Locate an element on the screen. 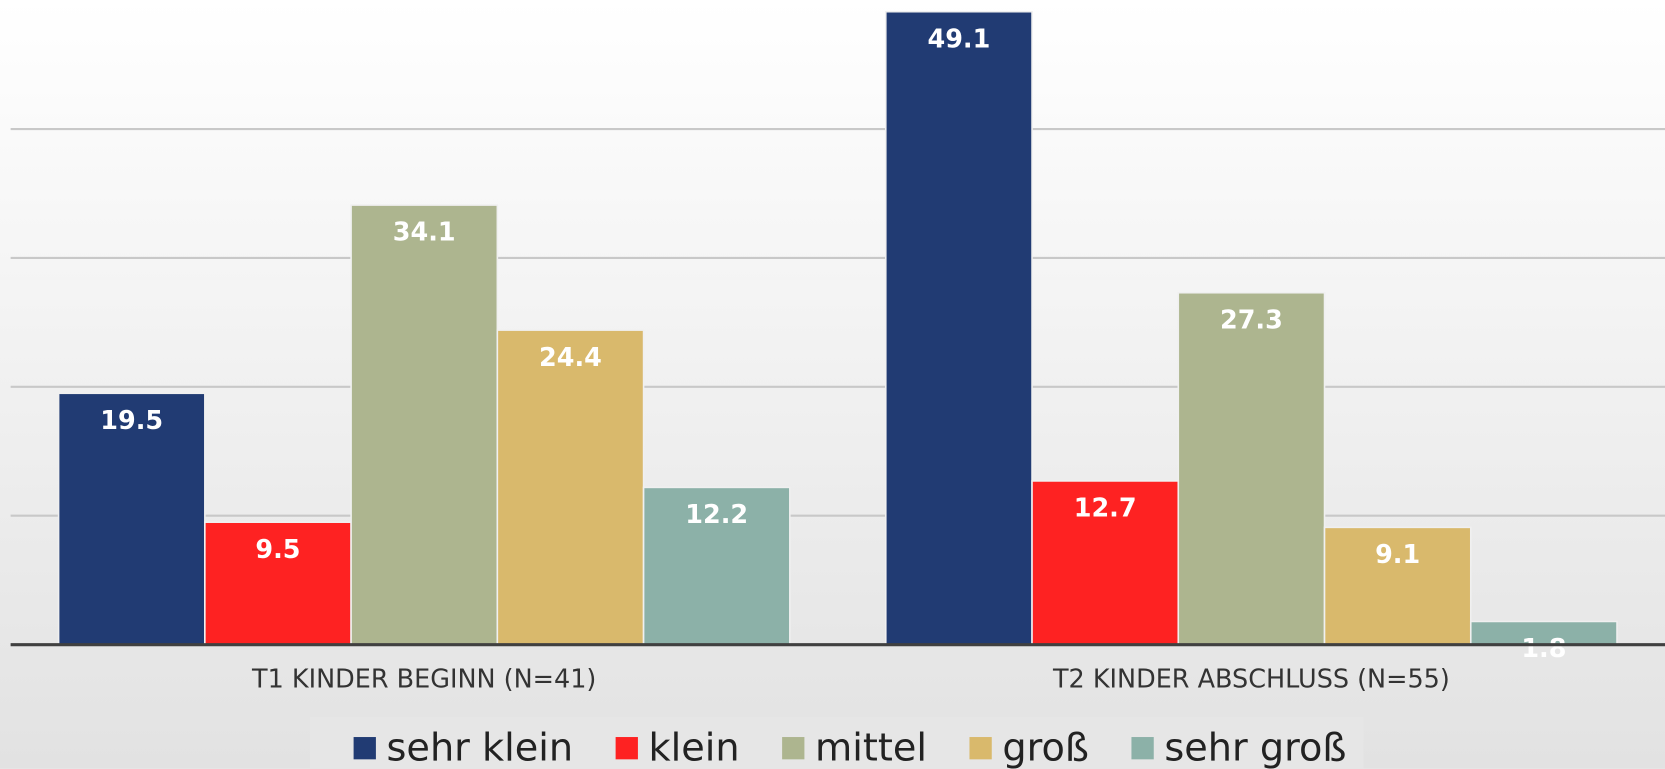 Image resolution: width=1665 pixels, height=769 pixels. data-label: 9.1 is located at coordinates (1397, 555).